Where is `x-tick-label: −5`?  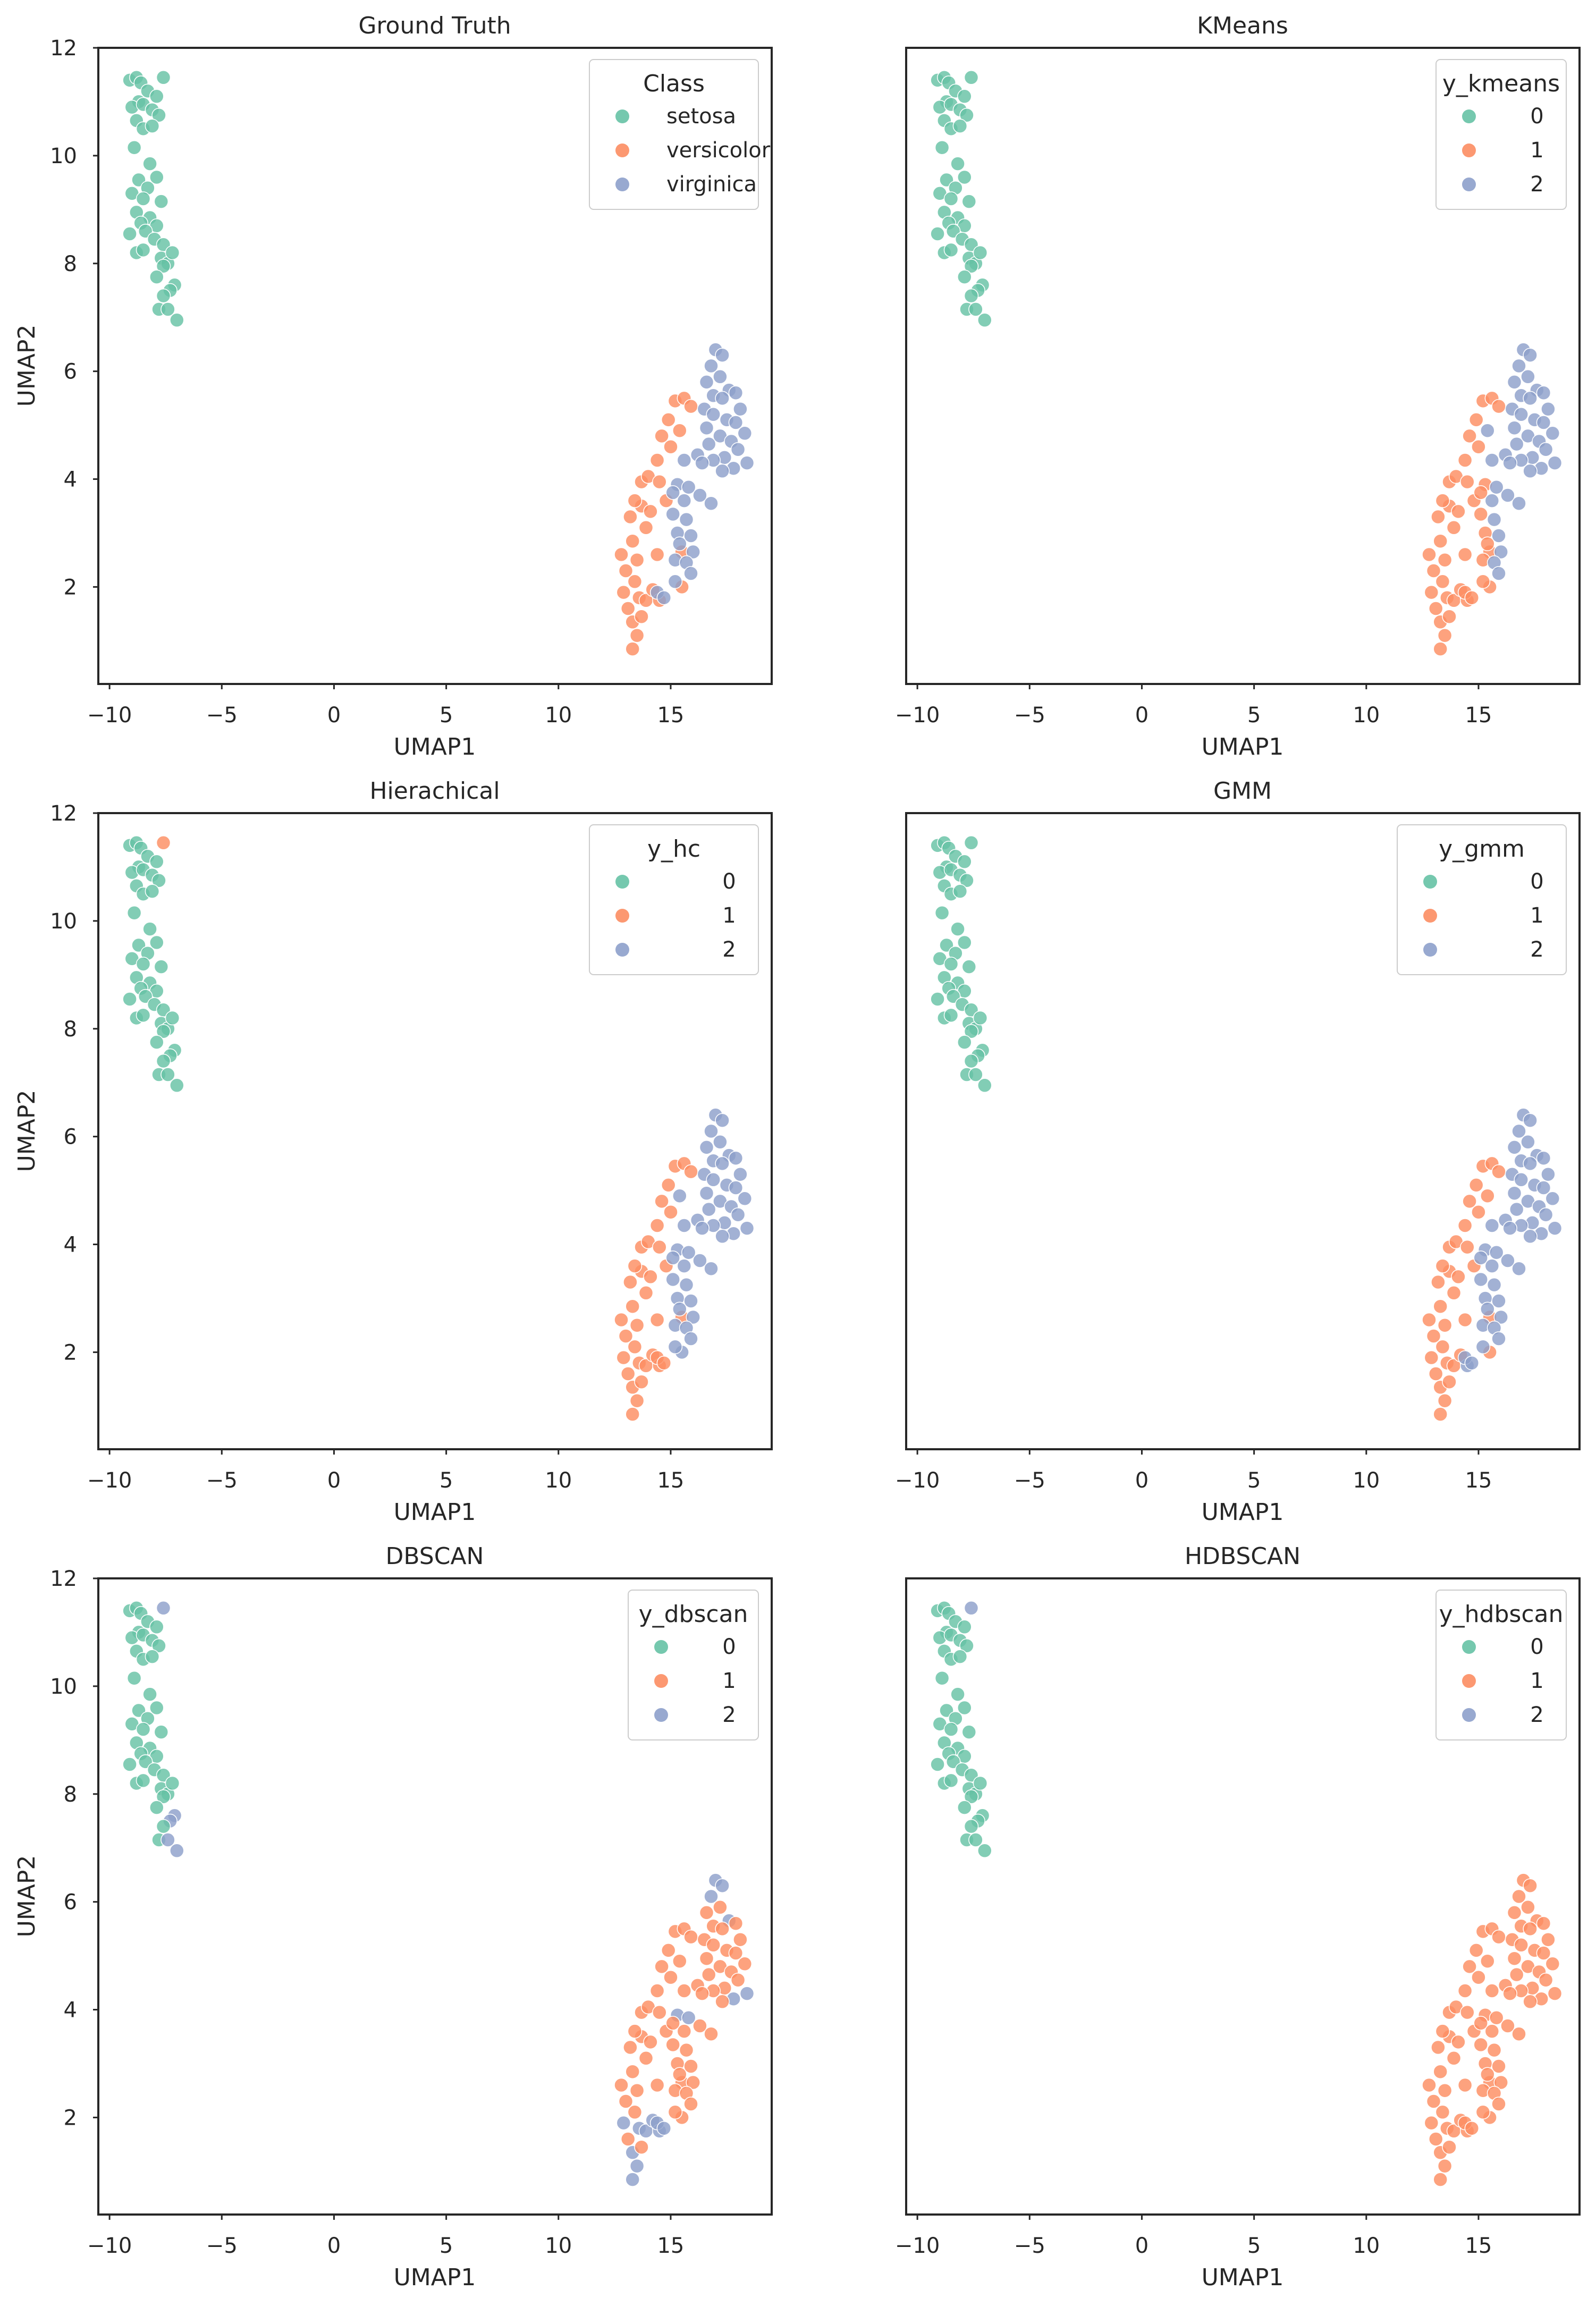 x-tick-label: −5 is located at coordinates (222, 1480).